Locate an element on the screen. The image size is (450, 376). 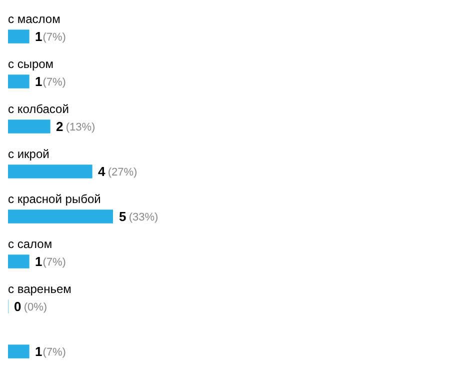
data-label: 0 (0%) is located at coordinates (31, 306).